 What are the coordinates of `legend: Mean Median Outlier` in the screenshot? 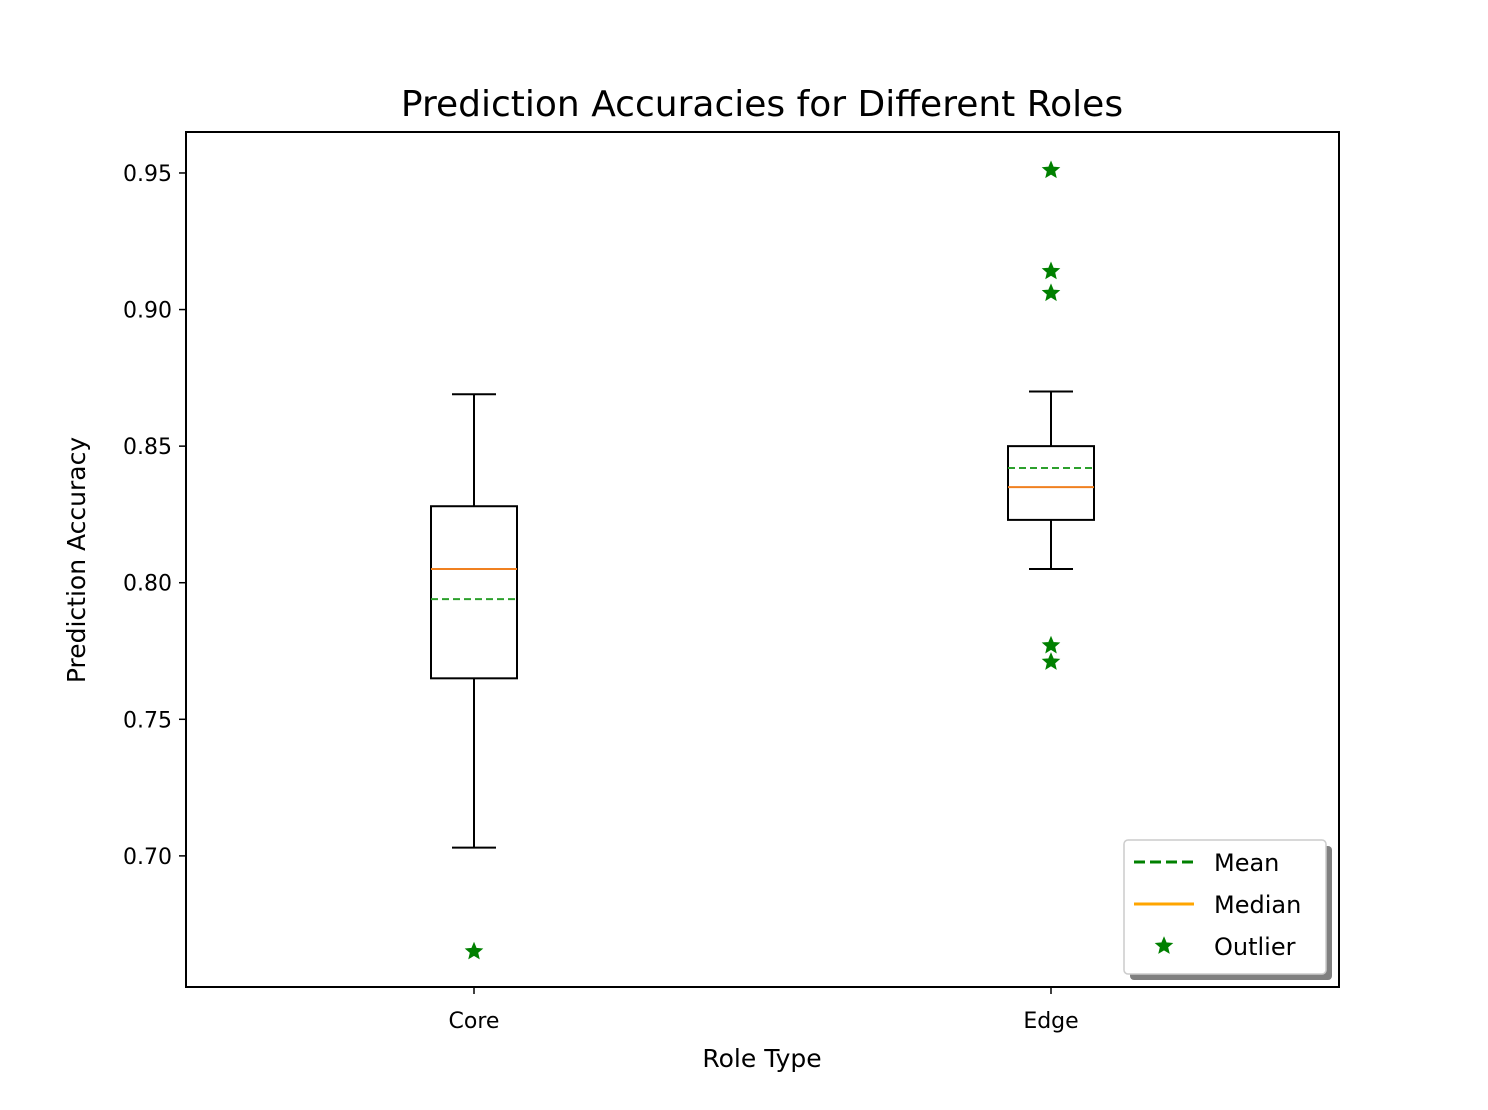 It's located at (1227, 909).